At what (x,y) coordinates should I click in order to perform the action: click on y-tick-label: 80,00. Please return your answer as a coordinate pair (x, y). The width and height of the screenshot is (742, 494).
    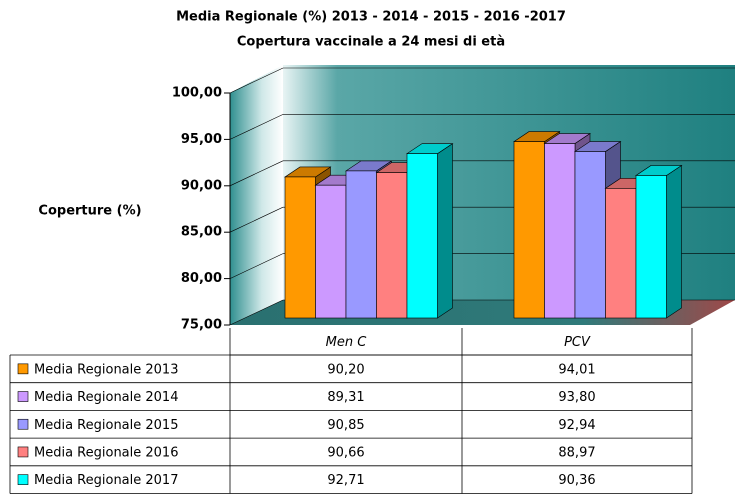
    Looking at the image, I should click on (201, 278).